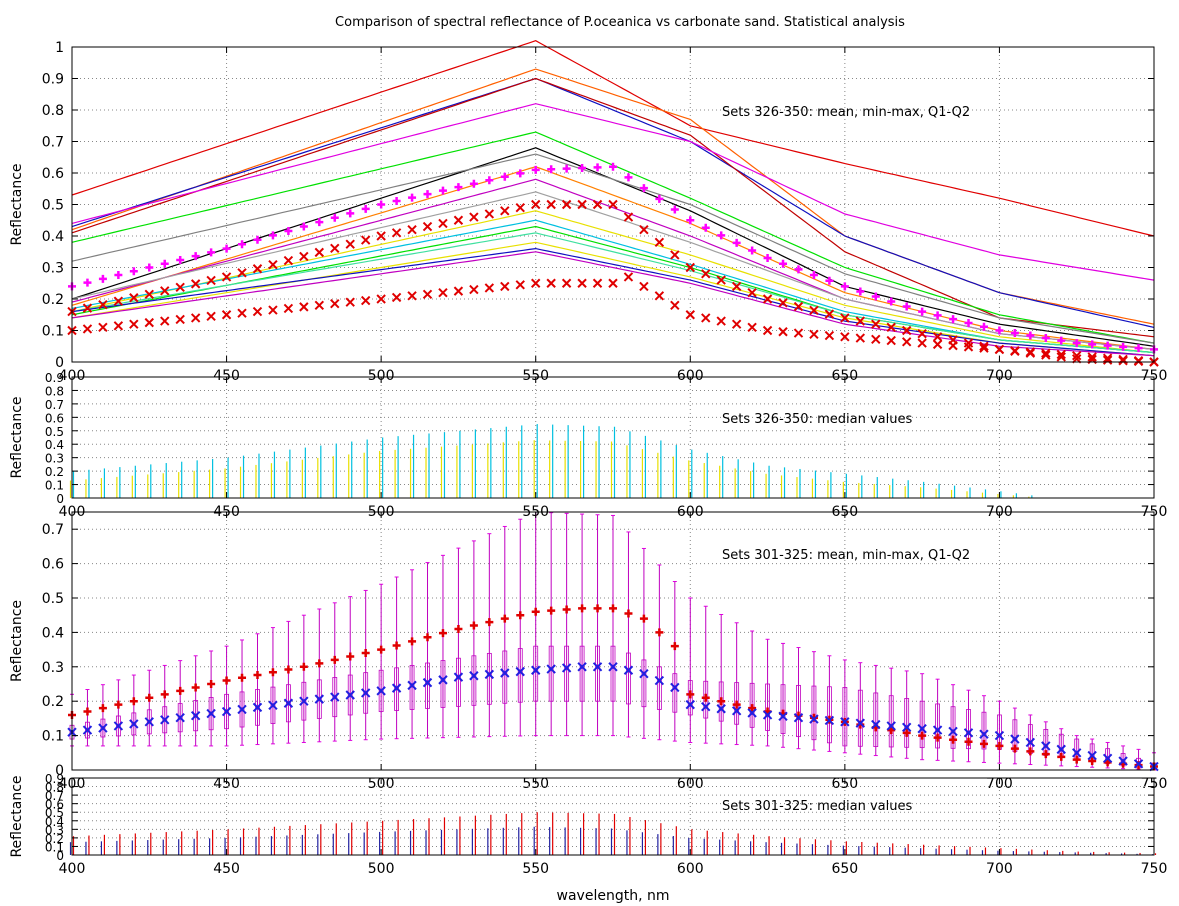 This screenshot has height=906, width=1179. Describe the element at coordinates (817, 419) in the screenshot. I see `panel-annotation: Sets 326-350: median values` at that location.